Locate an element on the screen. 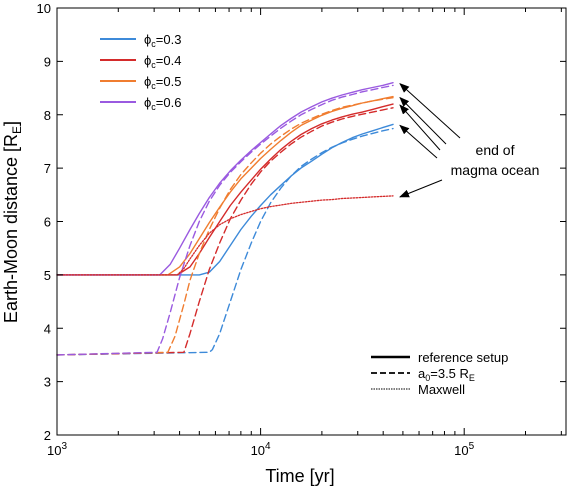  y-tick-label: 8 is located at coordinates (47, 115).